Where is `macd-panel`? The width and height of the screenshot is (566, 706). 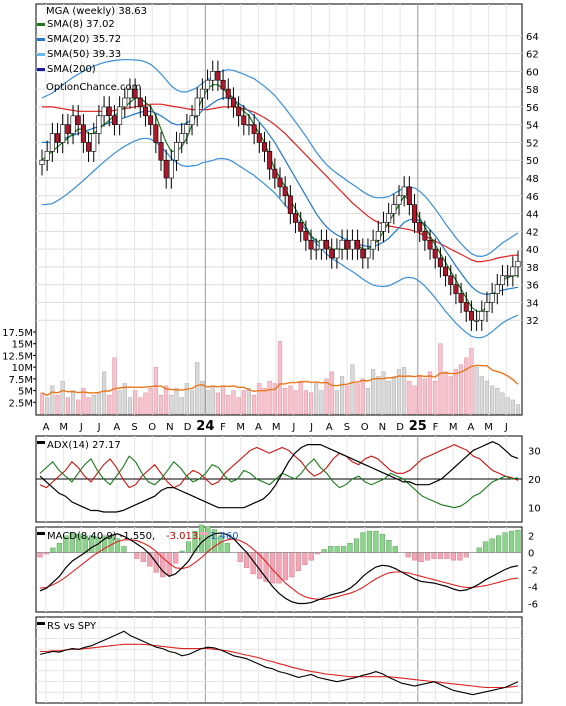 macd-panel is located at coordinates (279, 568).